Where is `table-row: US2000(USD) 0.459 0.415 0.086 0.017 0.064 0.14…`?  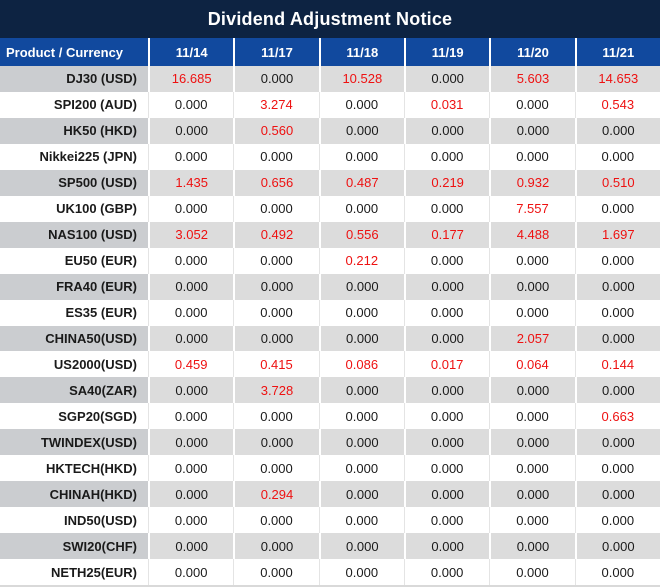 table-row: US2000(USD) 0.459 0.415 0.086 0.017 0.064 0.14… is located at coordinates (330, 364).